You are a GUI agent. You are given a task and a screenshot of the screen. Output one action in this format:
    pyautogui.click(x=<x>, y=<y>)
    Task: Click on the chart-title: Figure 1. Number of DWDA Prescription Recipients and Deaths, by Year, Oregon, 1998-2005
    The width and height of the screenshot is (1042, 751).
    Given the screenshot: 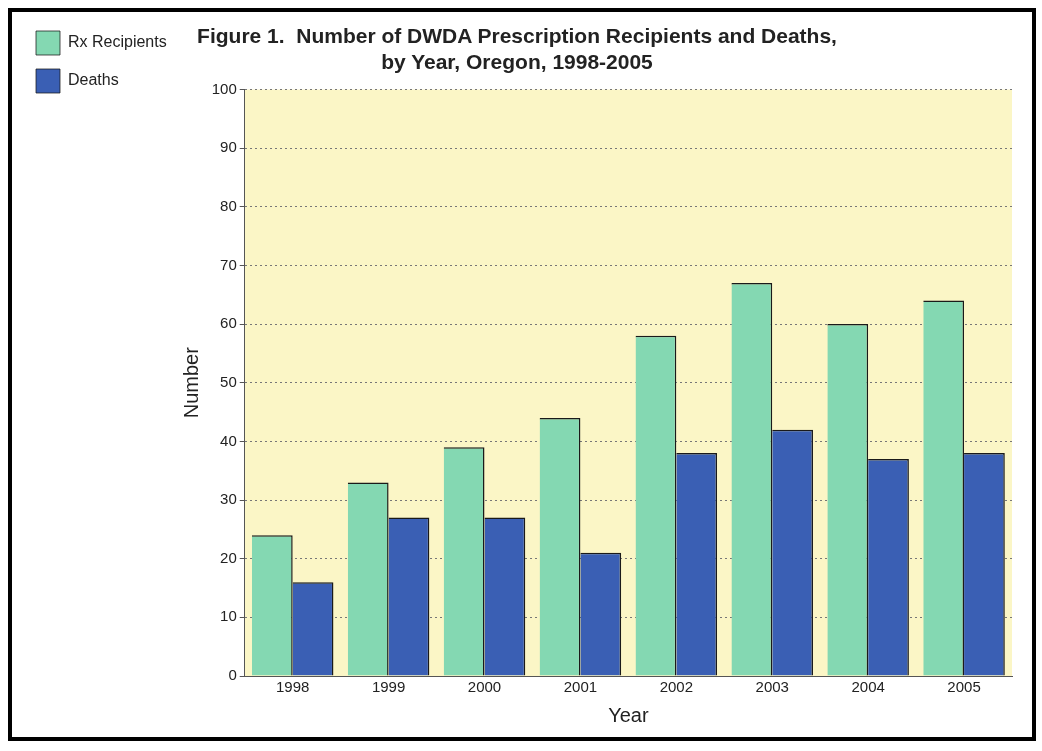 What is the action you would take?
    pyautogui.click(x=517, y=48)
    